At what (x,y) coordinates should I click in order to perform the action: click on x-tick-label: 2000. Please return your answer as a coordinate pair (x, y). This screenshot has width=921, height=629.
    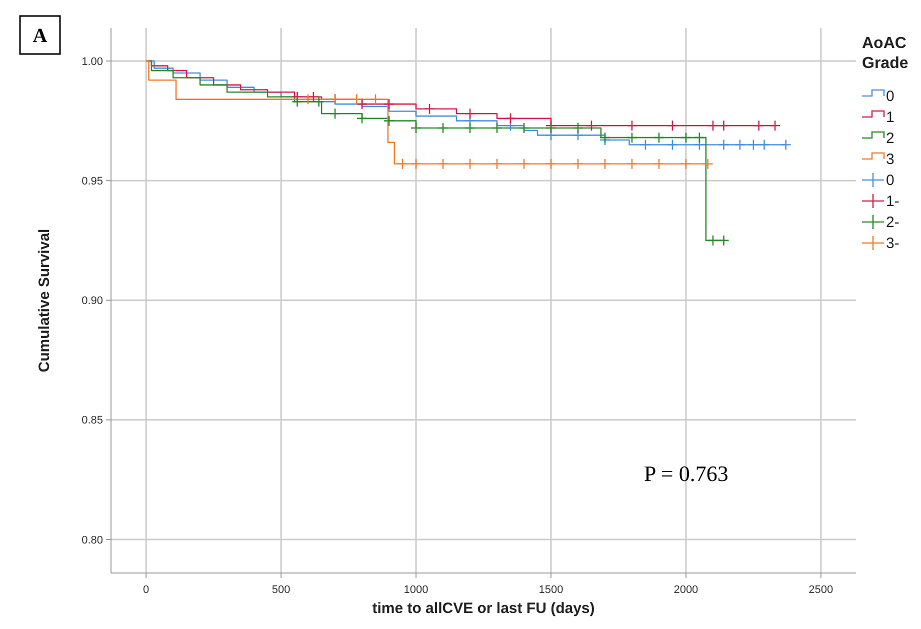
    Looking at the image, I should click on (686, 590).